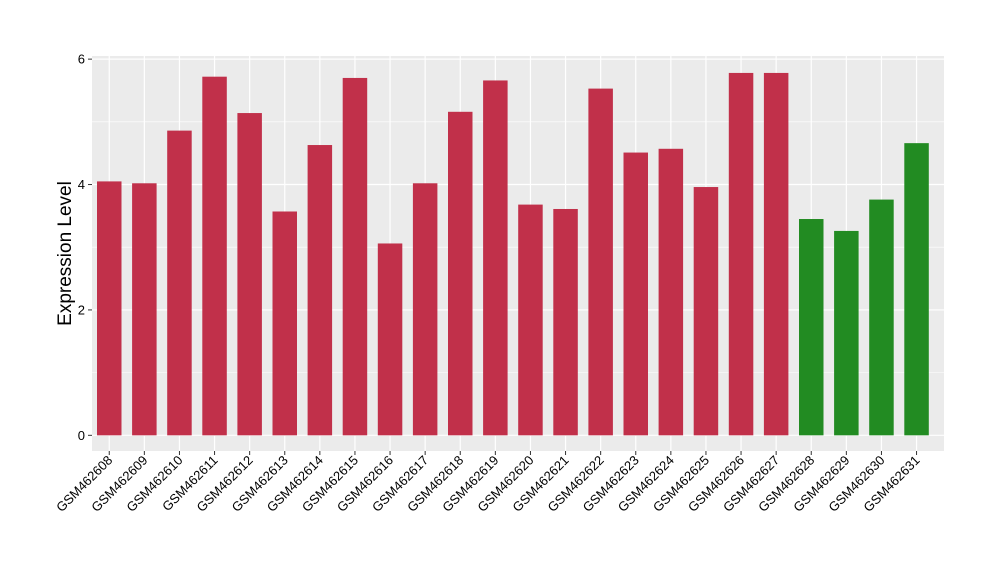 This screenshot has height=580, width=1000. Describe the element at coordinates (81, 435) in the screenshot. I see `y-tick-label: 0` at that location.